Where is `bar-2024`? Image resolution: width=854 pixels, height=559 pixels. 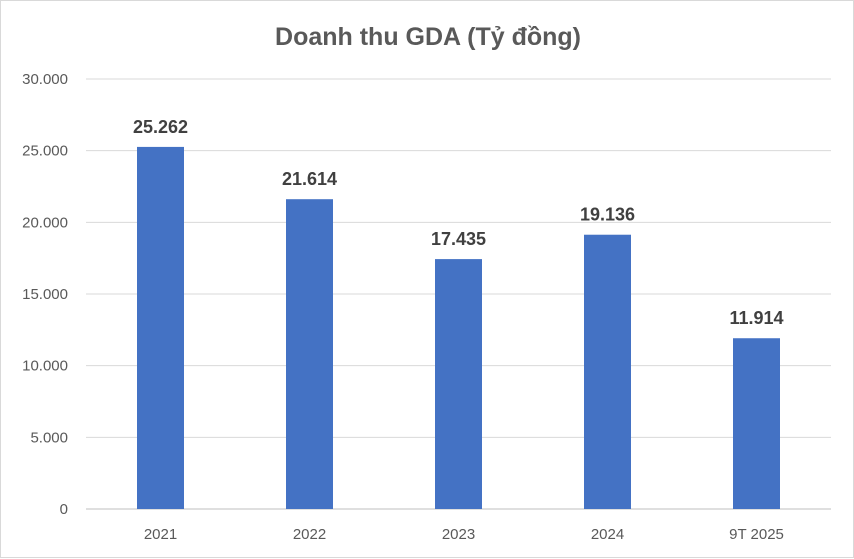 bar-2024 is located at coordinates (607, 371).